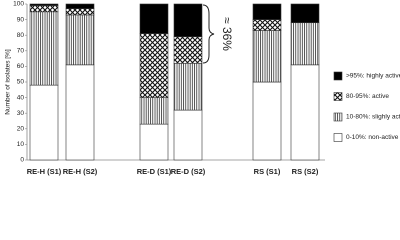 Image resolution: width=400 pixels, height=240 pixels. Describe the element at coordinates (21, 35) in the screenshot. I see `y-tick-label: 80` at that location.